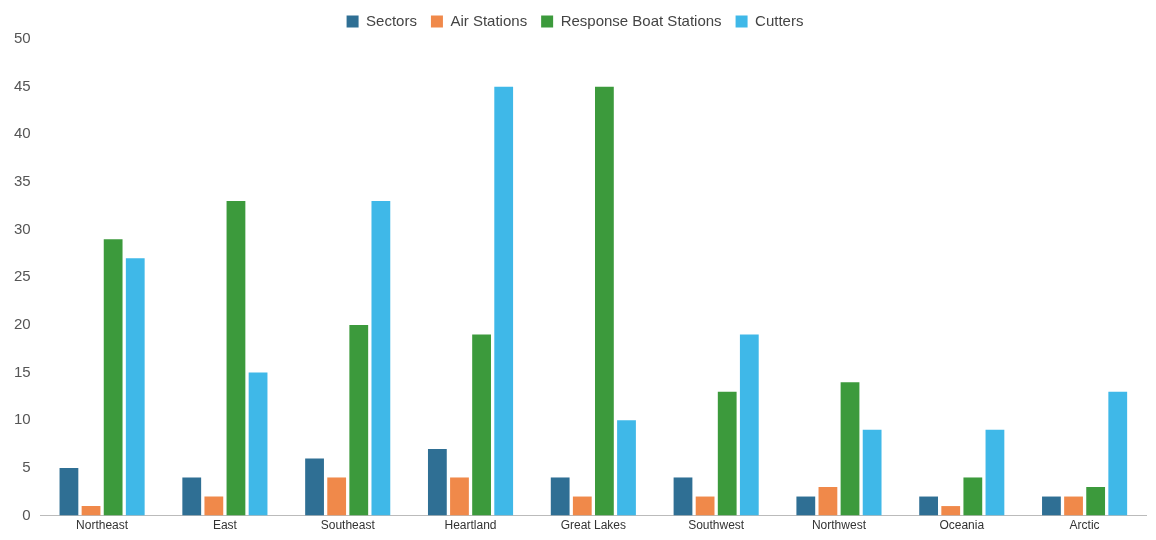  What do you see at coordinates (489, 20) in the screenshot?
I see `legend-label: Air Stations` at bounding box center [489, 20].